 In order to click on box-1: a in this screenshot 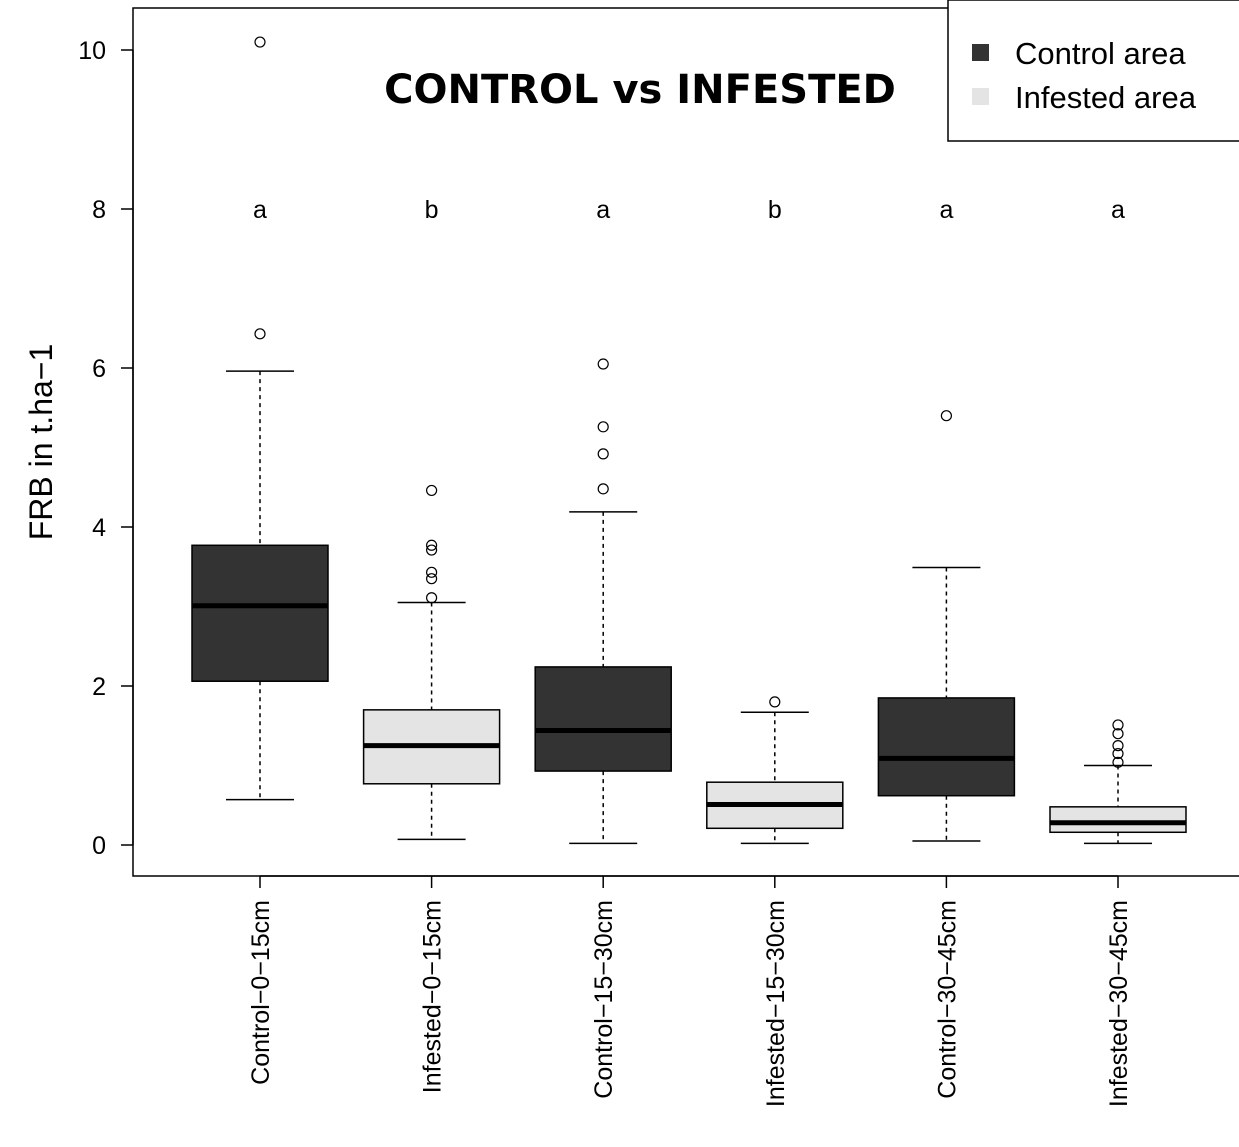, I will do `click(260, 418)`.